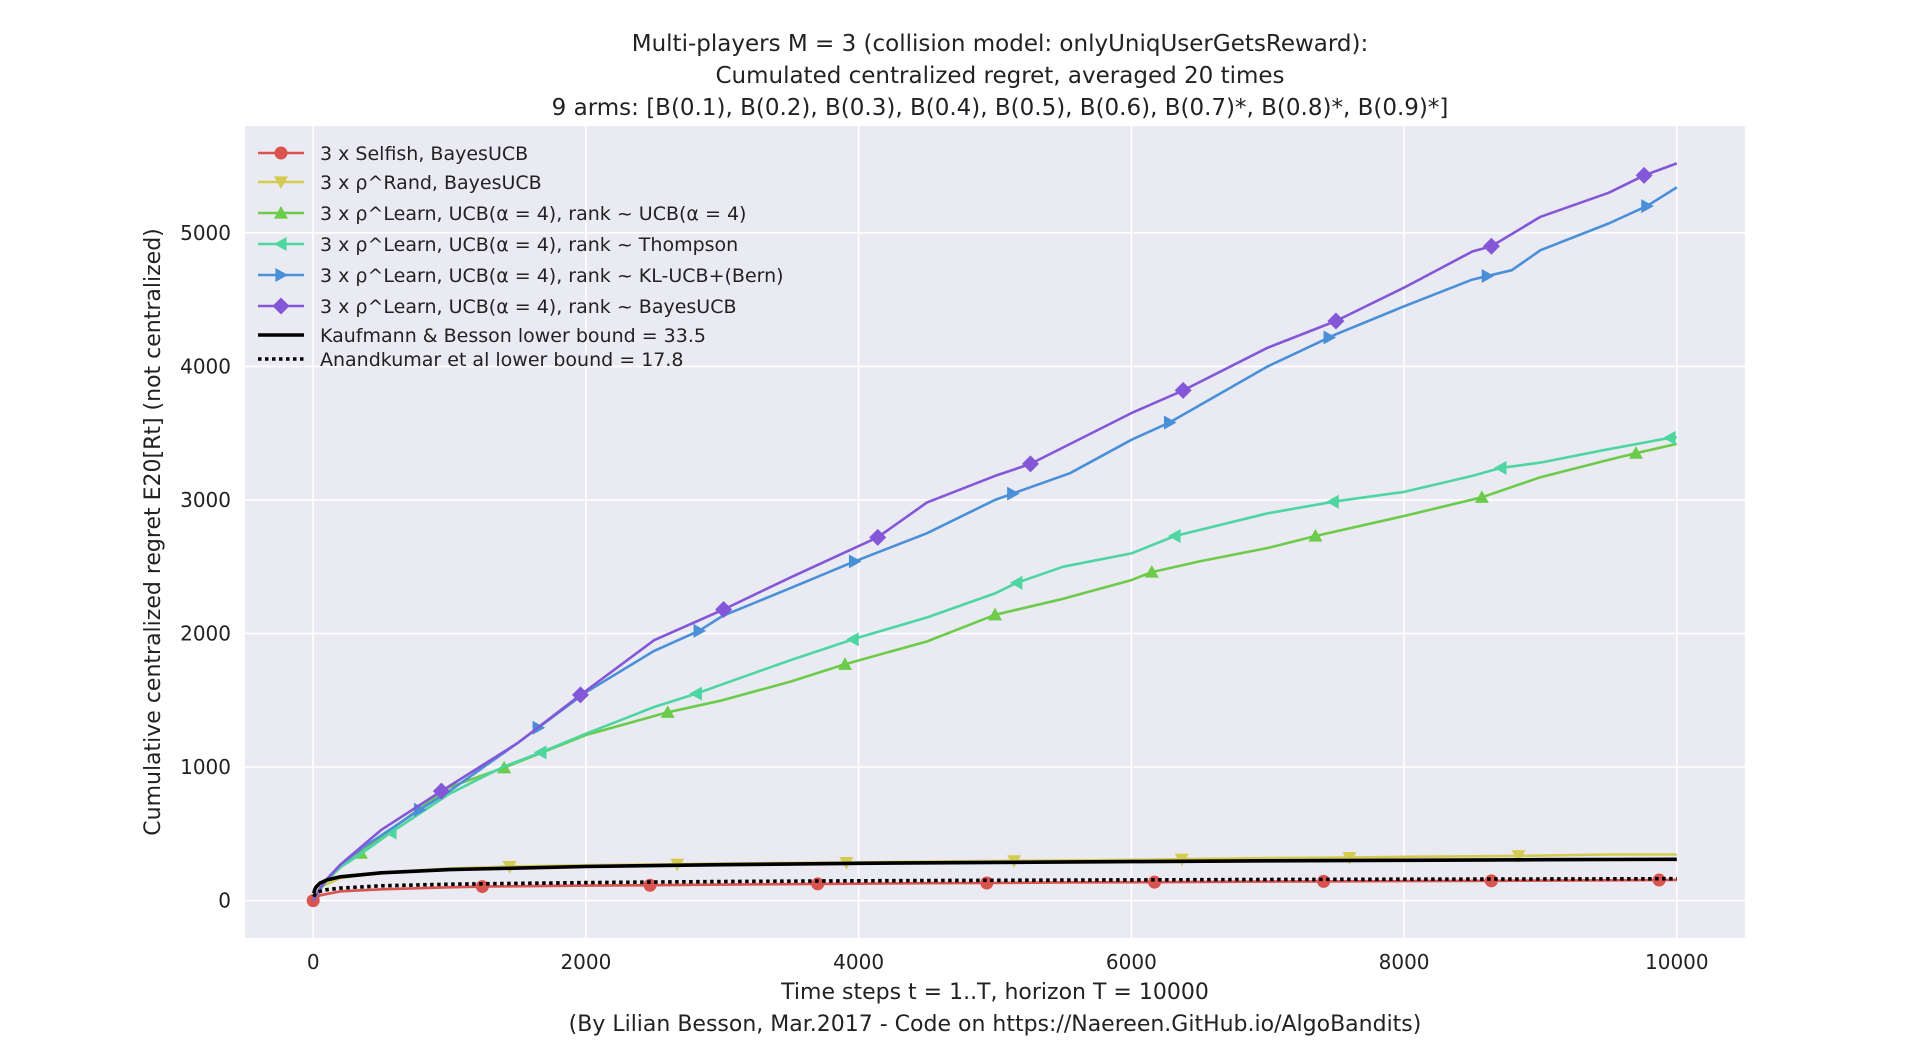 The height and width of the screenshot is (1044, 1919). I want to click on legend-item: 3 x ρ^Learn, UCB(α = 4), rank ~ Thompson, so click(498, 245).